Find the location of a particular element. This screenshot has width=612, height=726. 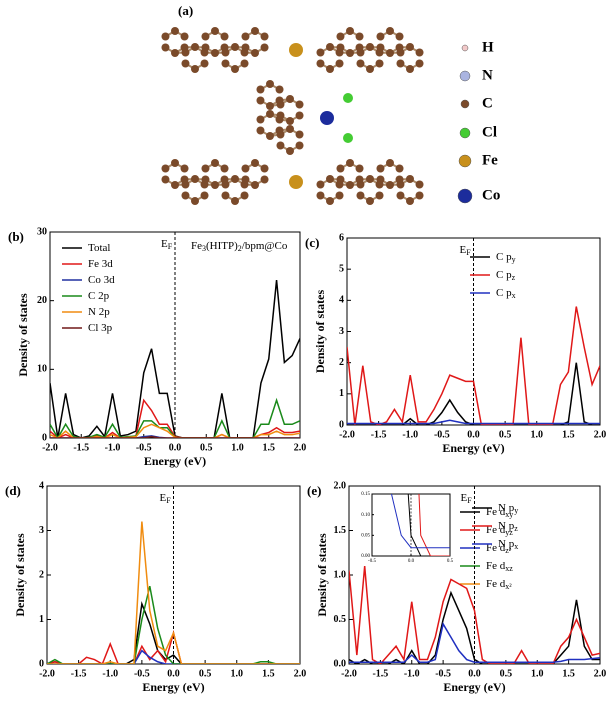

legend-label: N pz is located at coordinates (508, 526).